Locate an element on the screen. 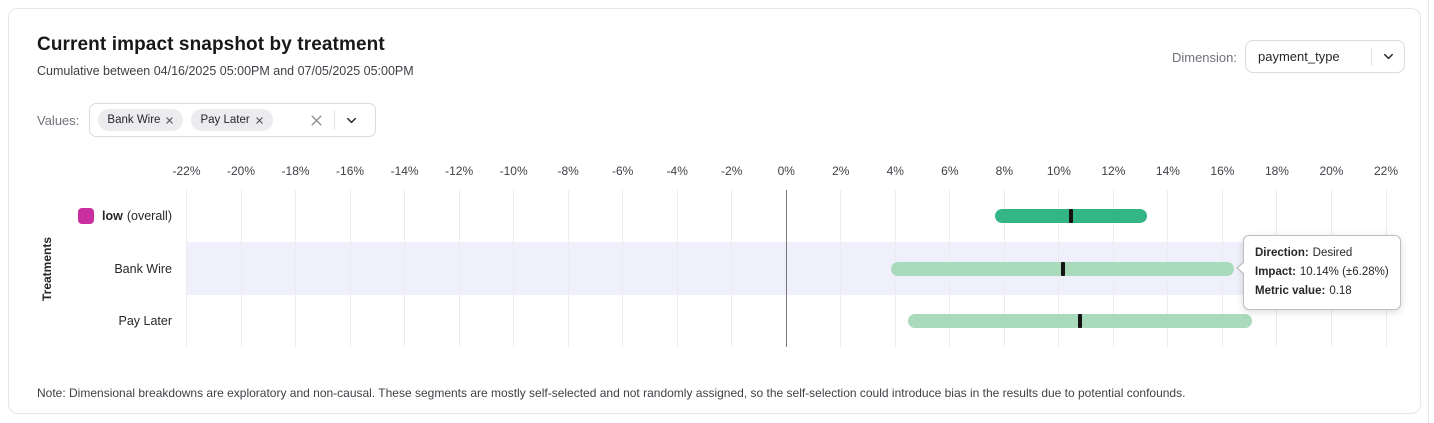 The width and height of the screenshot is (1434, 423). tooltip-impact: Impact: 10.14% (±6.28%) is located at coordinates (1322, 272).